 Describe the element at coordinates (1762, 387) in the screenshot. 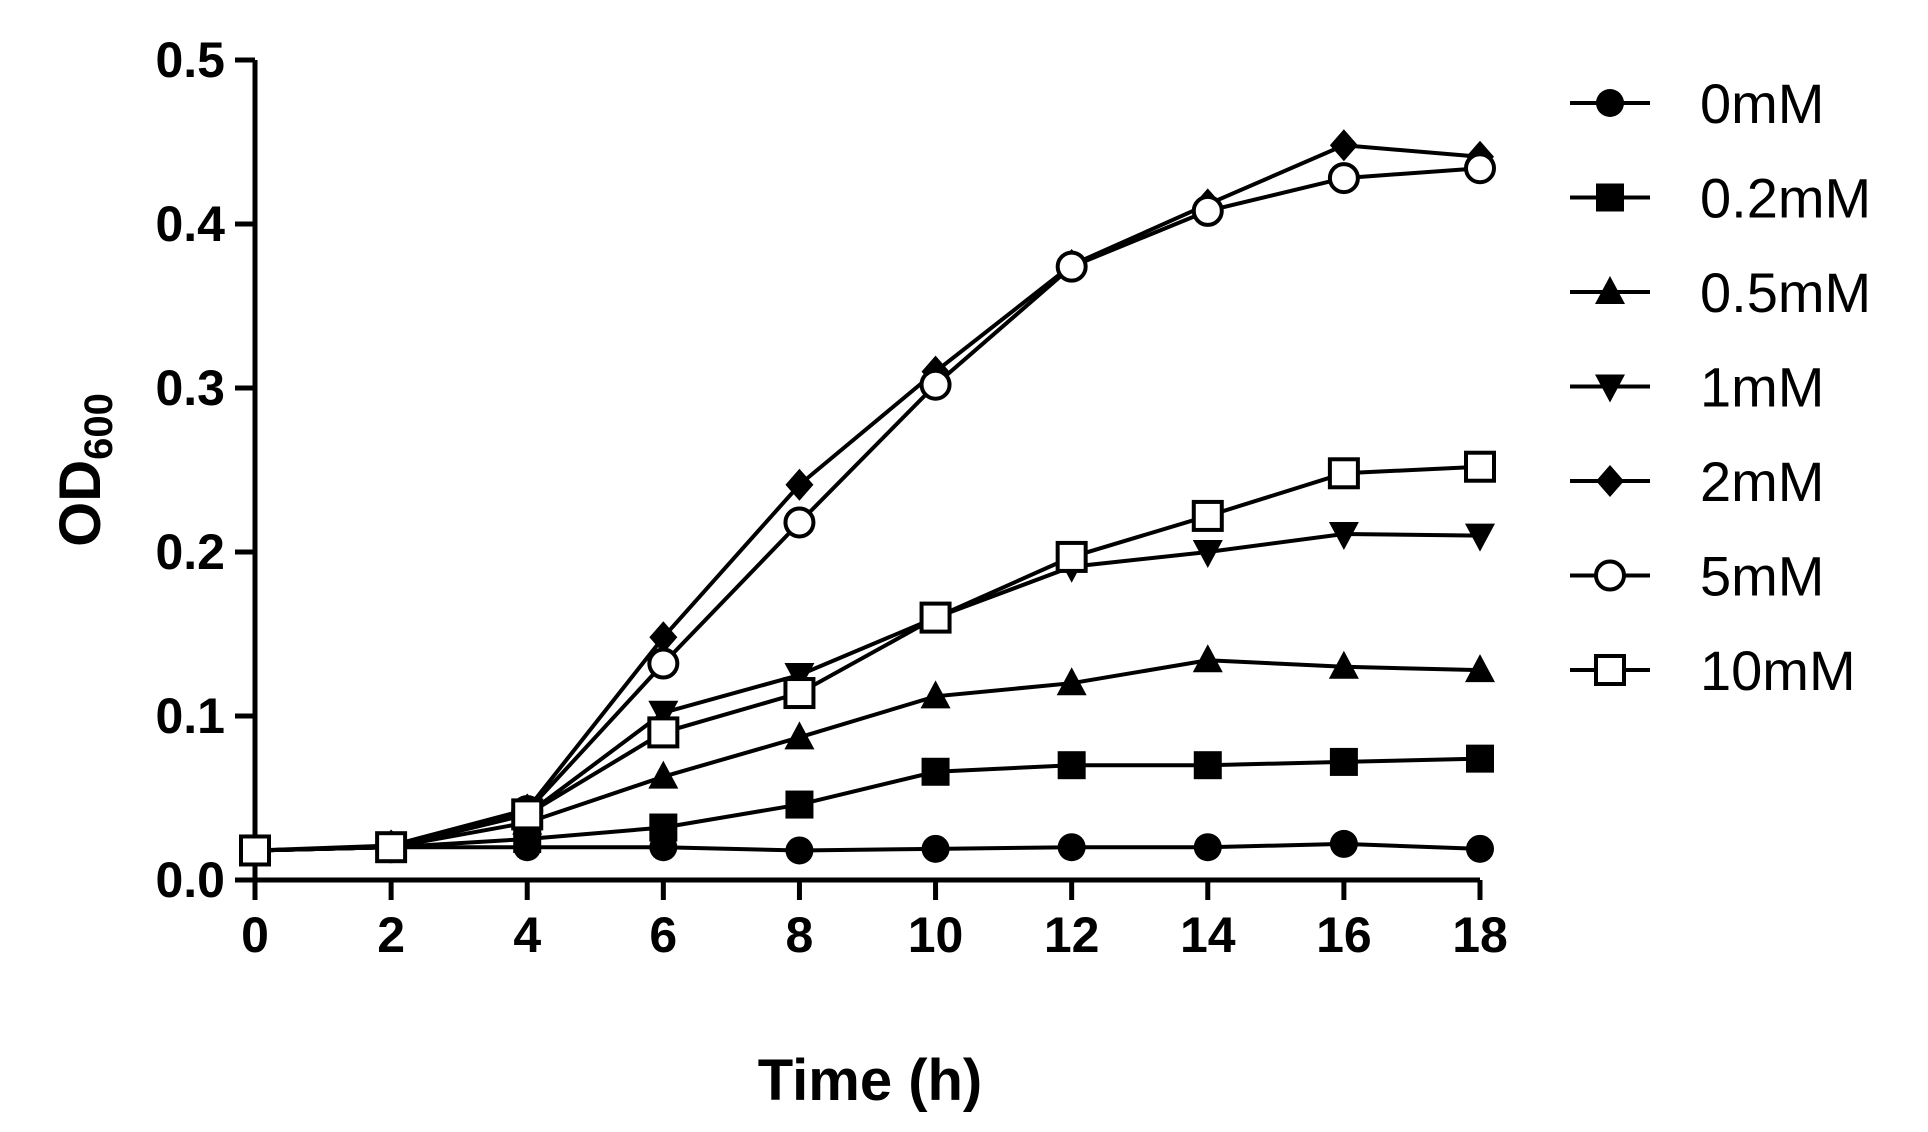

I see `legend-label: 1mM` at that location.